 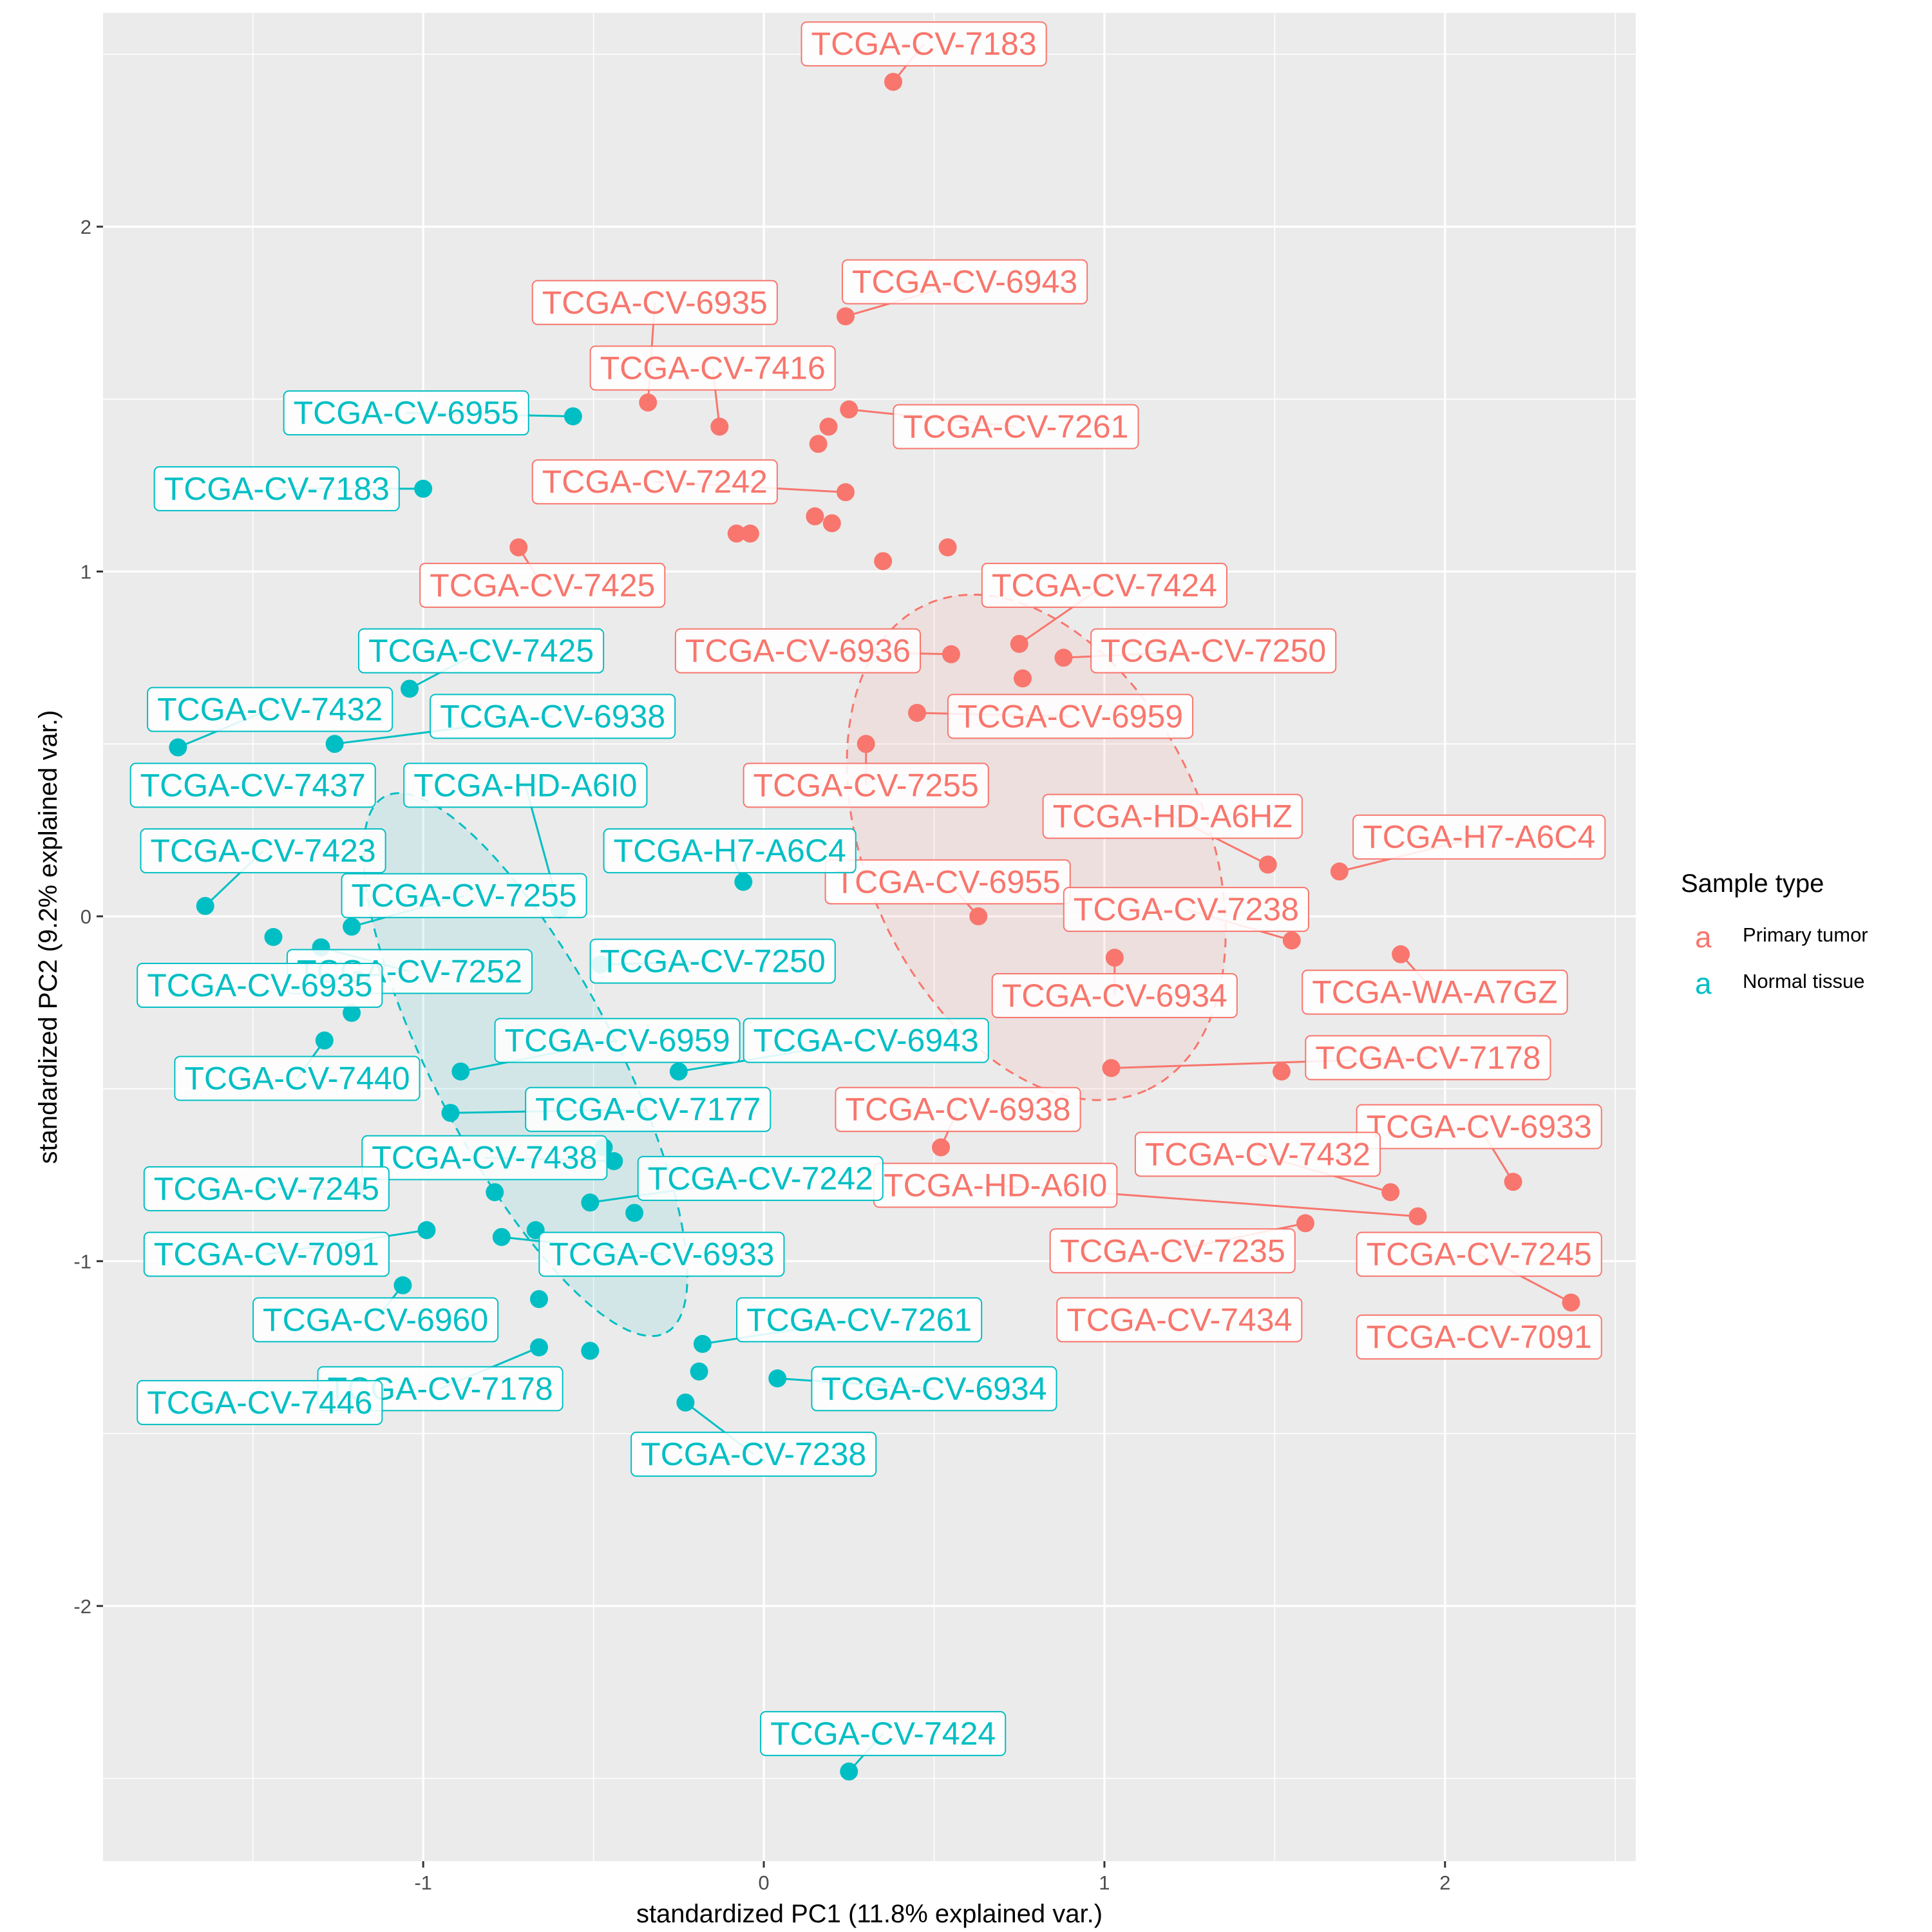 I want to click on label-text: TCGA-HD-A6HZ, so click(x=1173, y=817).